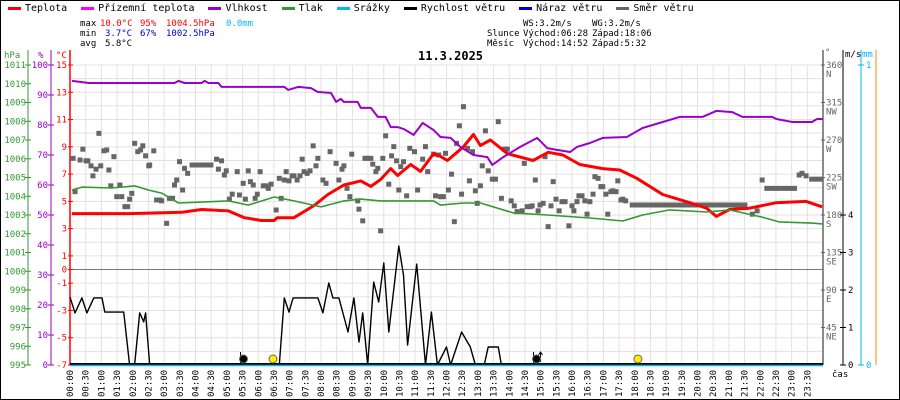  I want to click on sunset-icon, so click(638, 359).